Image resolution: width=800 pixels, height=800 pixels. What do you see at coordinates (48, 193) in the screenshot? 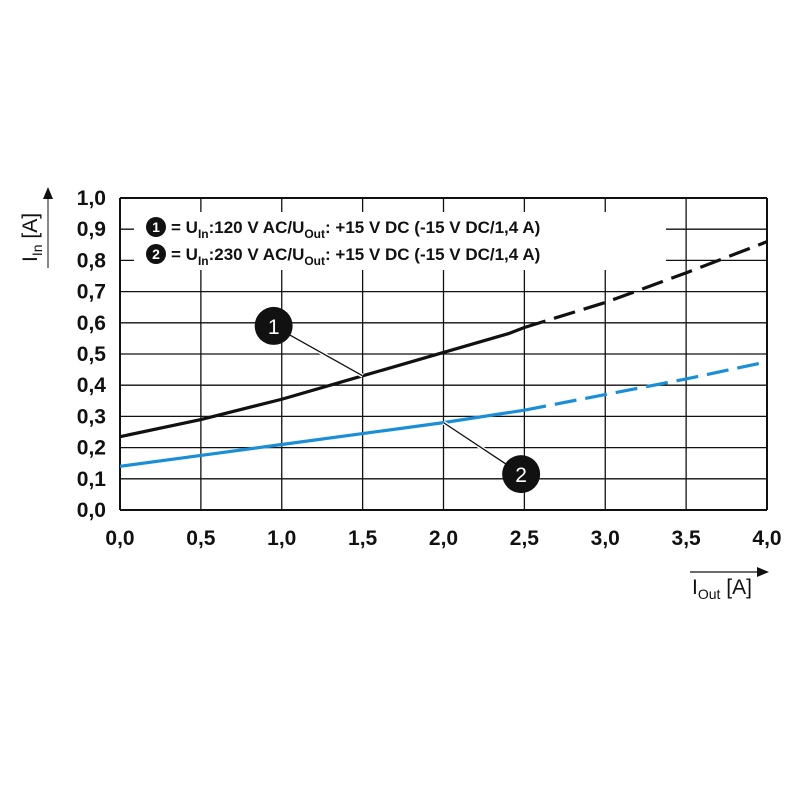
I see `y-axis-arrow-head` at bounding box center [48, 193].